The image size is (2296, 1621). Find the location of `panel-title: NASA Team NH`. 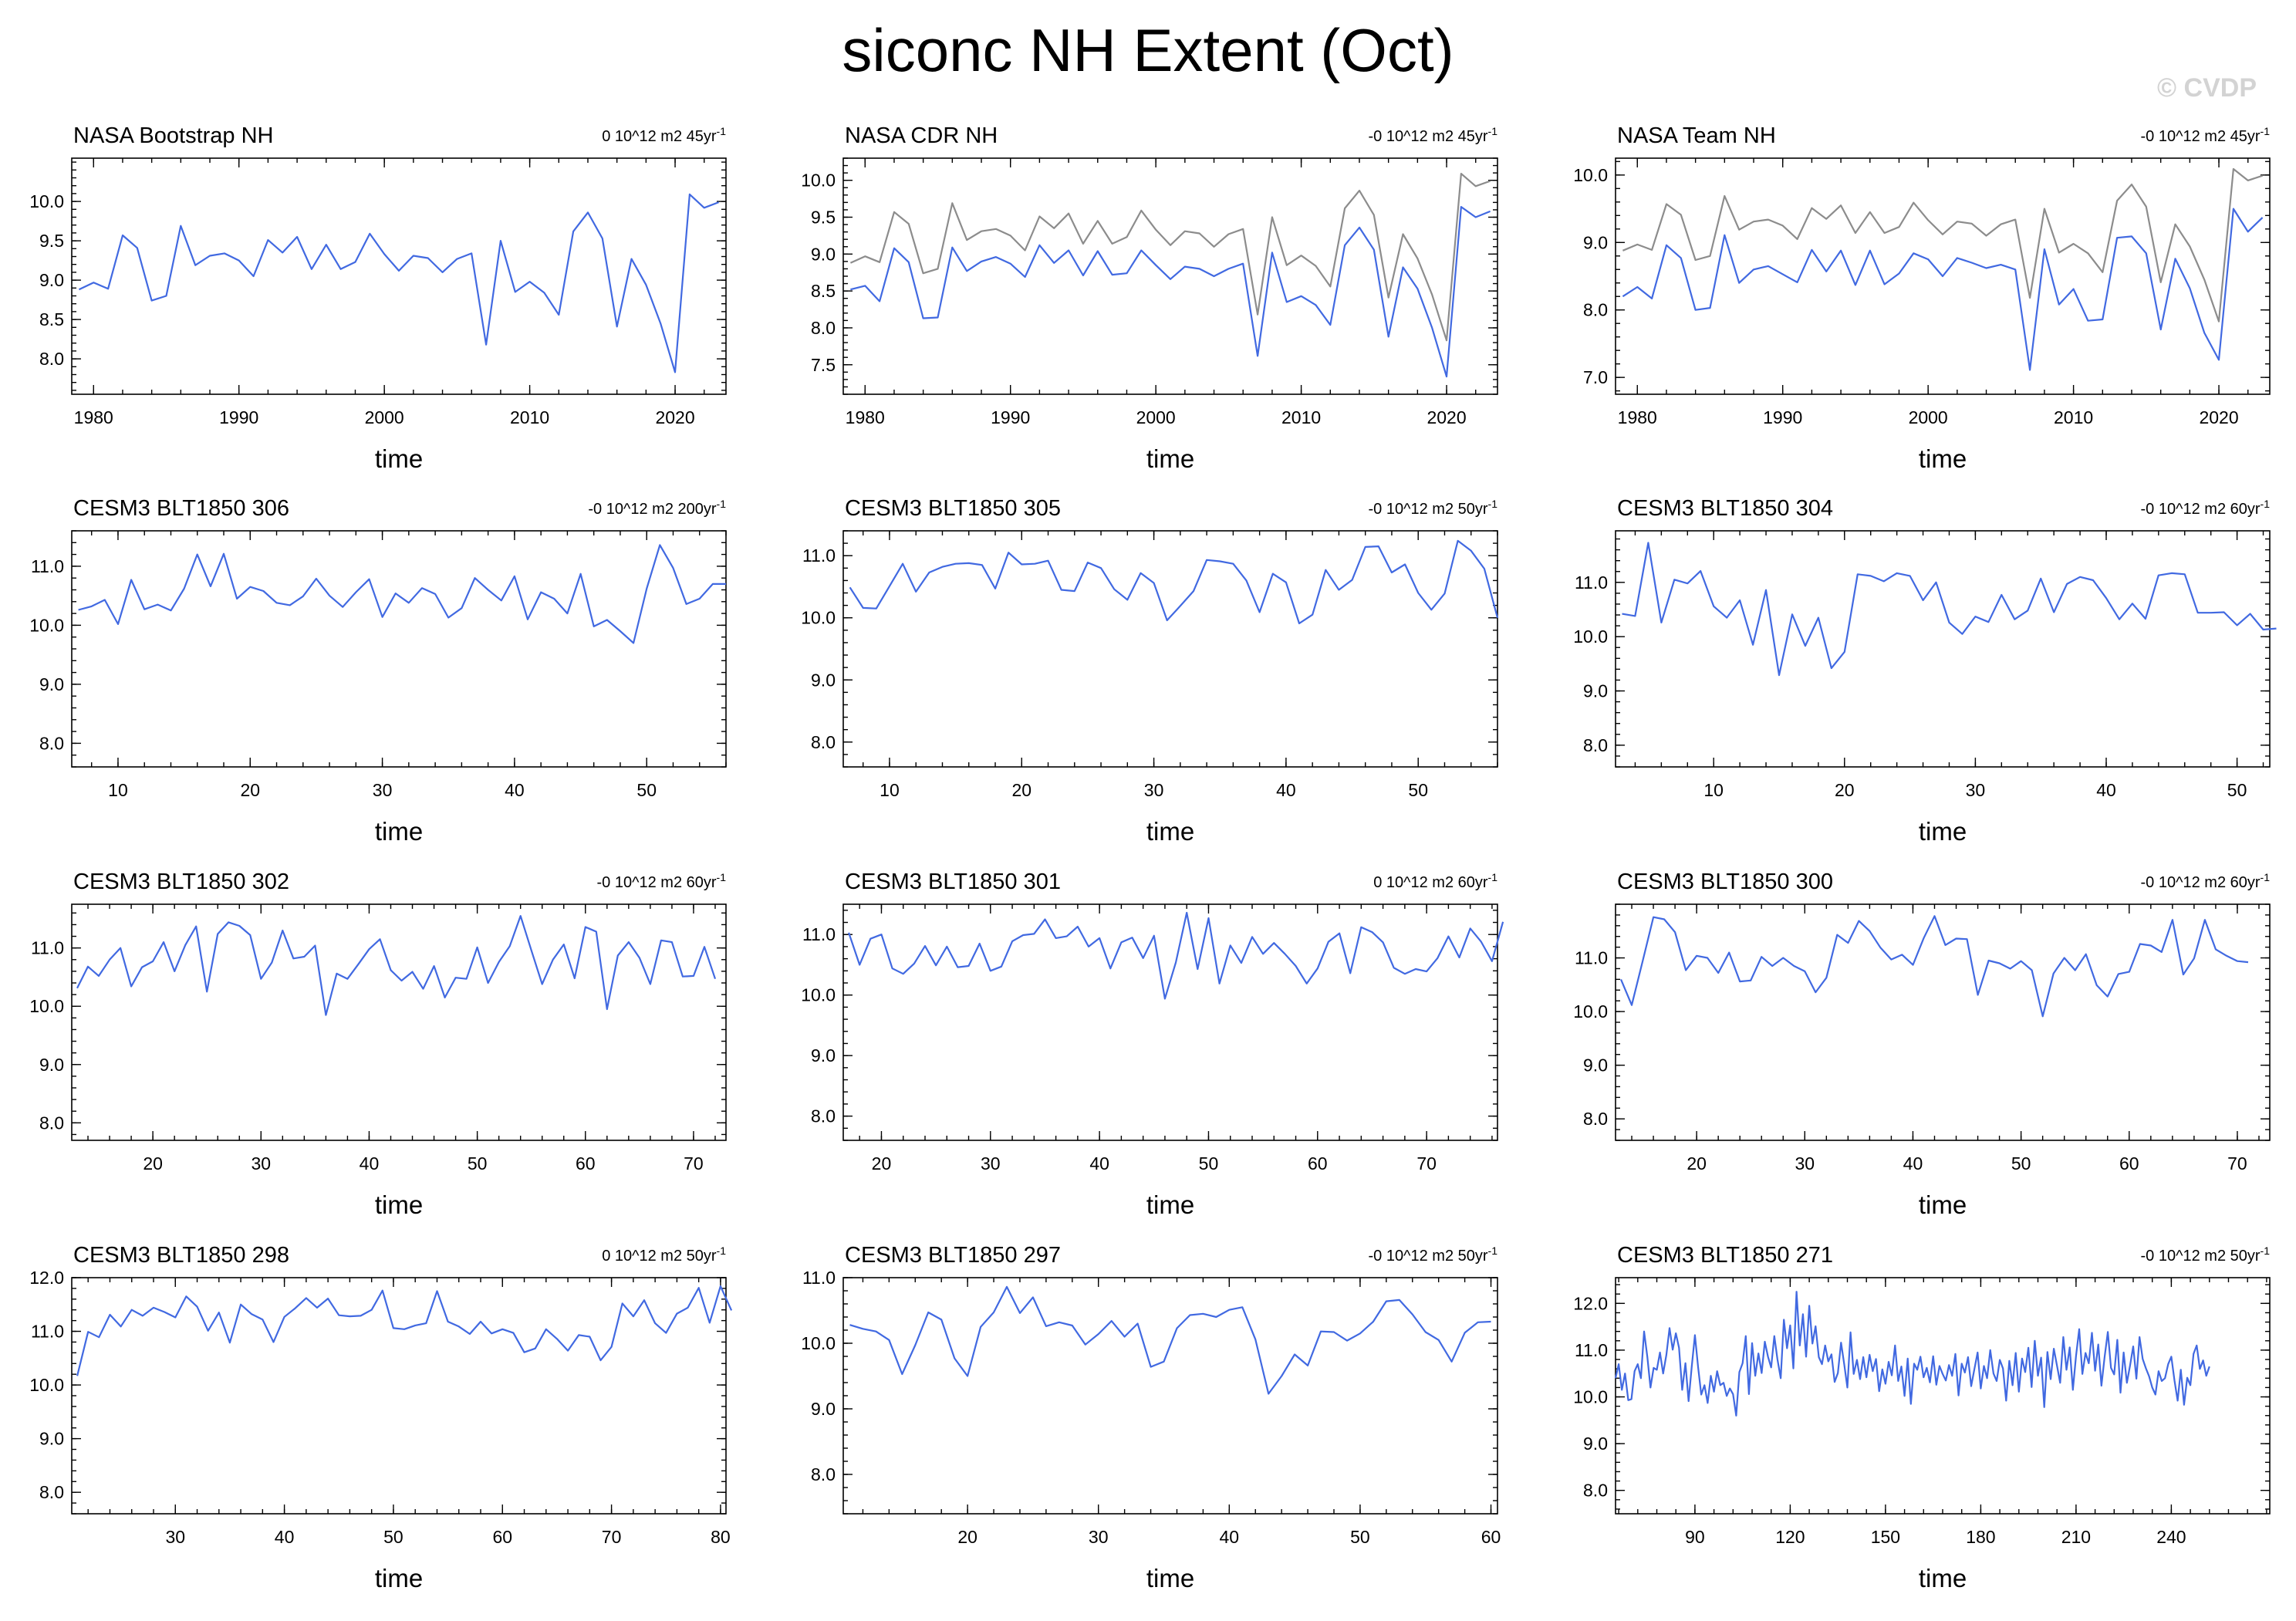

panel-title: NASA Team NH is located at coordinates (1696, 135).